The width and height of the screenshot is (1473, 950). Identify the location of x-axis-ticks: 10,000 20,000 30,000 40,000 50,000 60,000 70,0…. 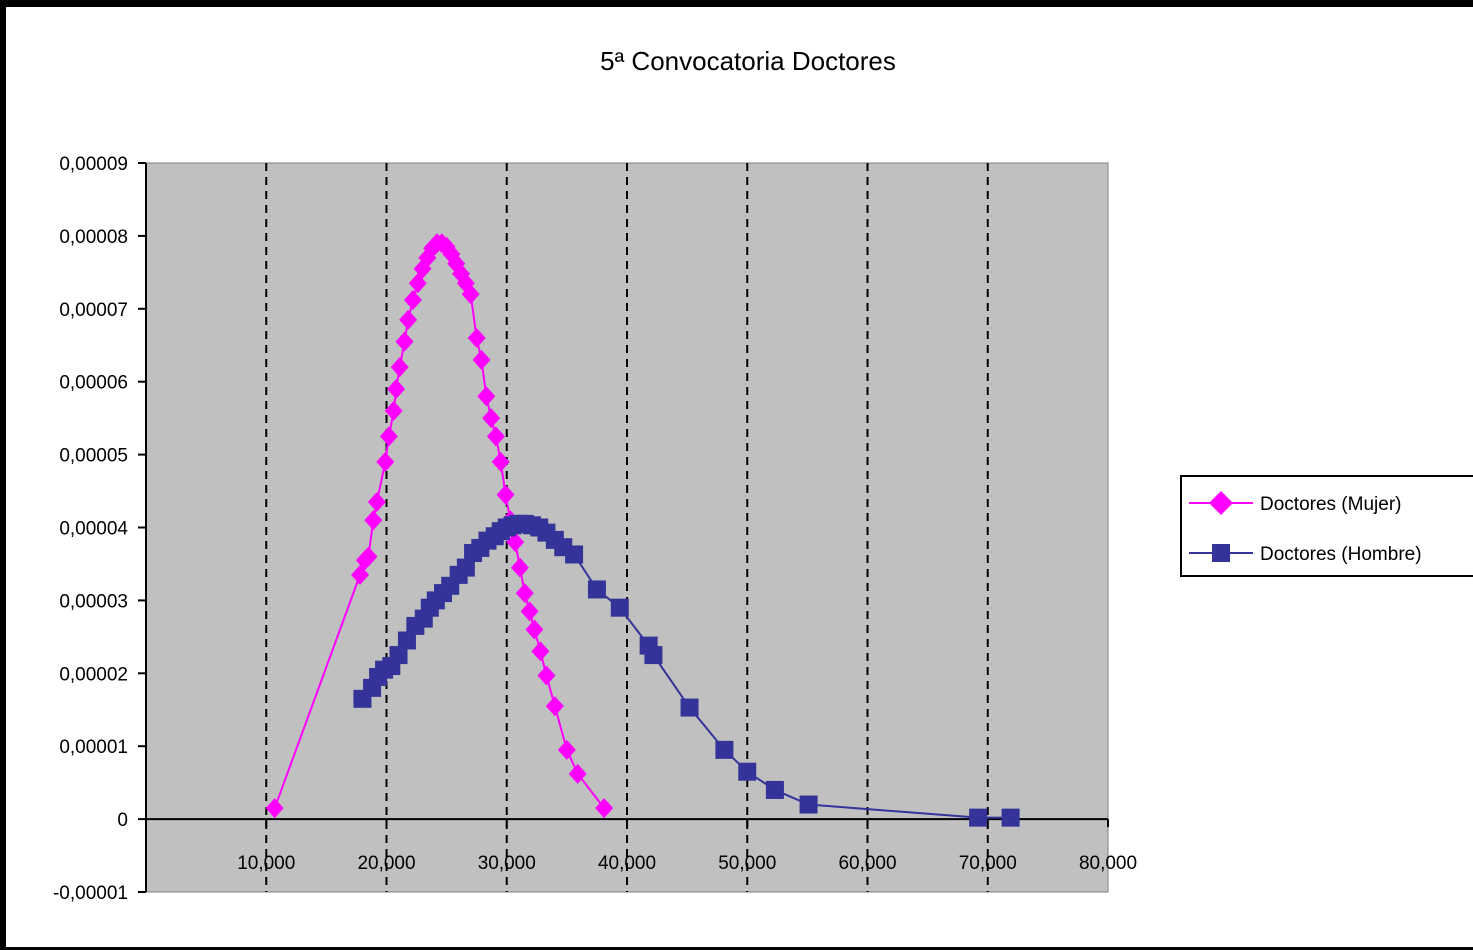
(687, 846).